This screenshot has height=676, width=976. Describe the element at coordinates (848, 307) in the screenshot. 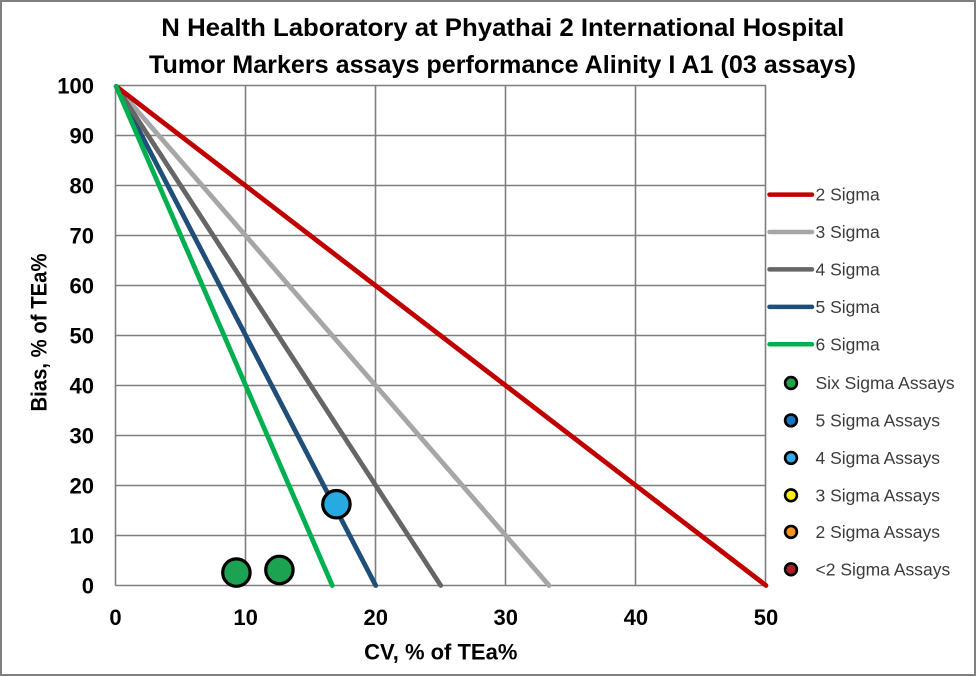

I see `svg-text: 5 Sigma` at that location.